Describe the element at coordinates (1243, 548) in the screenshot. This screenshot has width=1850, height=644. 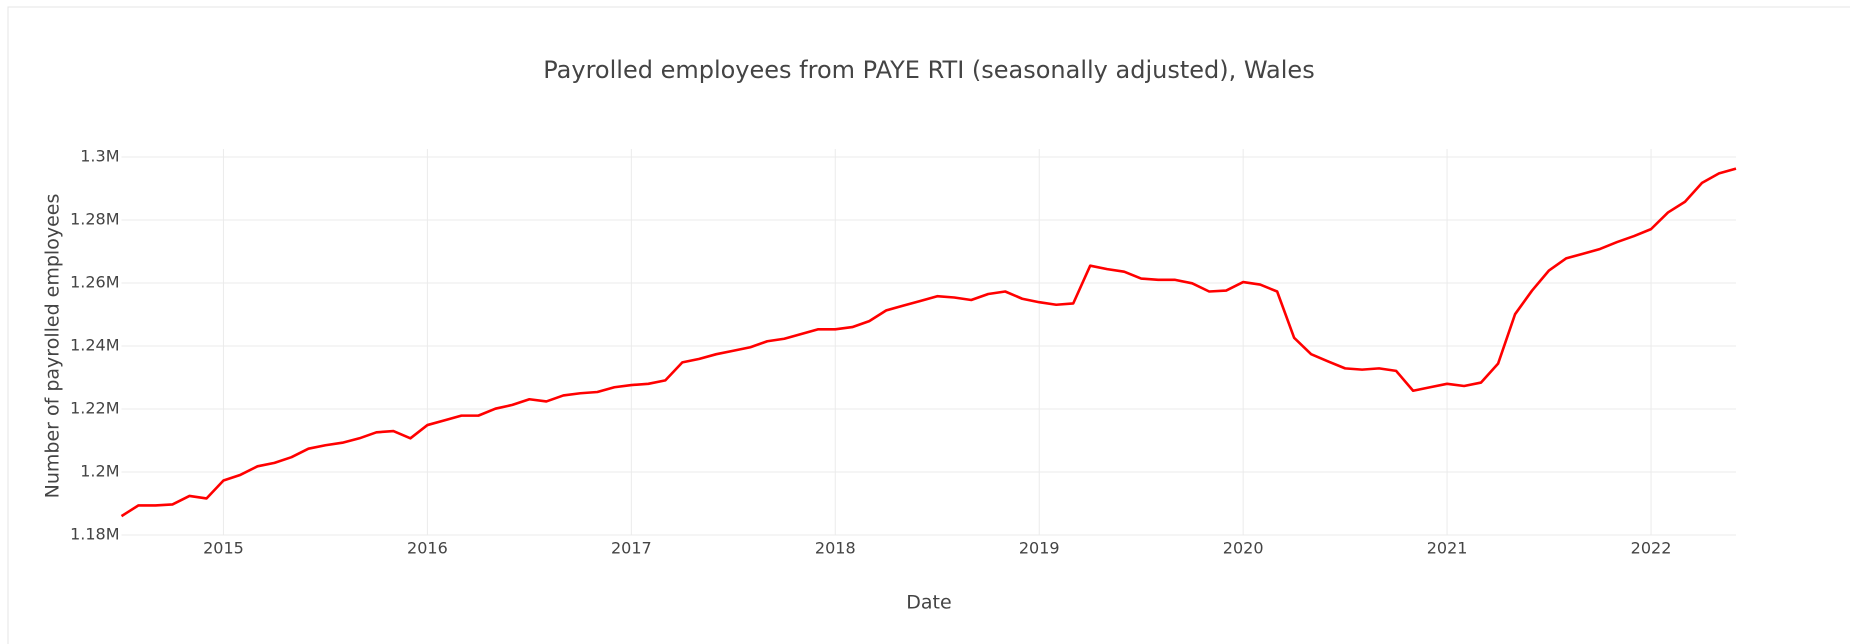
I see `x-tick-label: 2020` at that location.